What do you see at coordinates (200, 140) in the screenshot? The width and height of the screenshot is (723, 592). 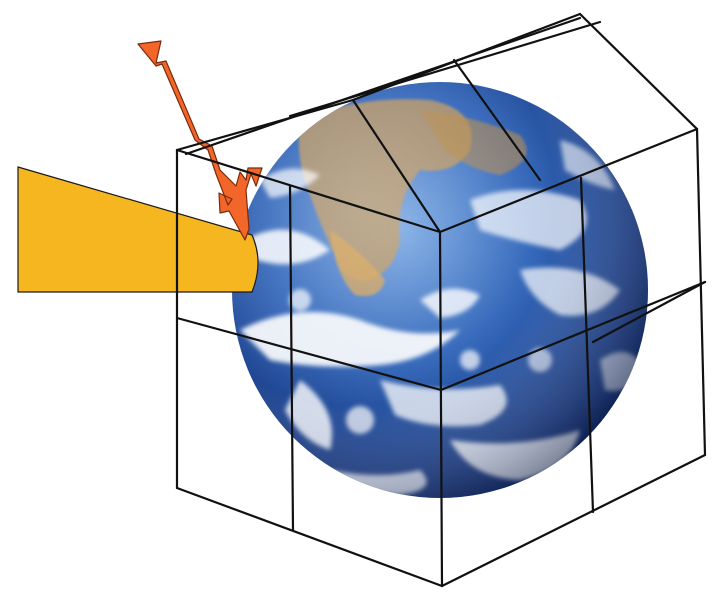 I see `reflected-radiation-arrow-icon` at bounding box center [200, 140].